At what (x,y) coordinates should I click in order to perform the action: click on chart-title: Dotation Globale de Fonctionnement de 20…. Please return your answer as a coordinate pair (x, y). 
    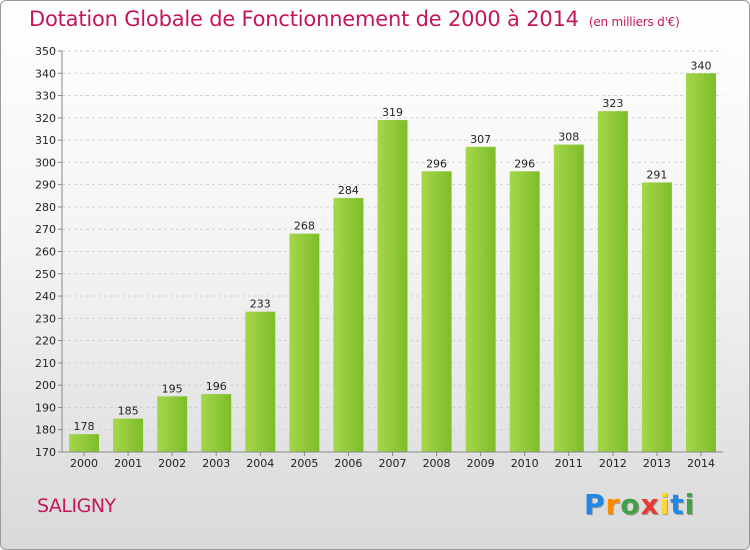
    Looking at the image, I should click on (354, 19).